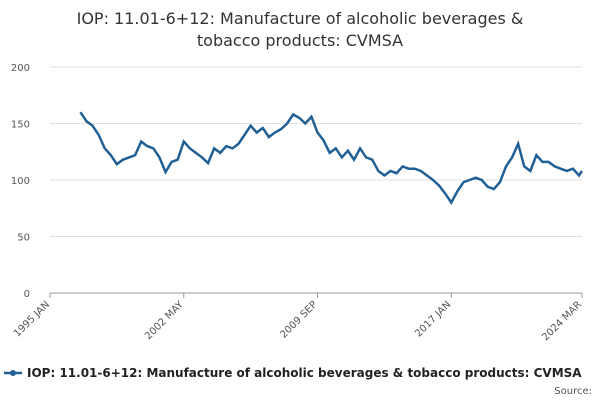 The width and height of the screenshot is (600, 404). I want to click on y-tick-label: 200, so click(20, 68).